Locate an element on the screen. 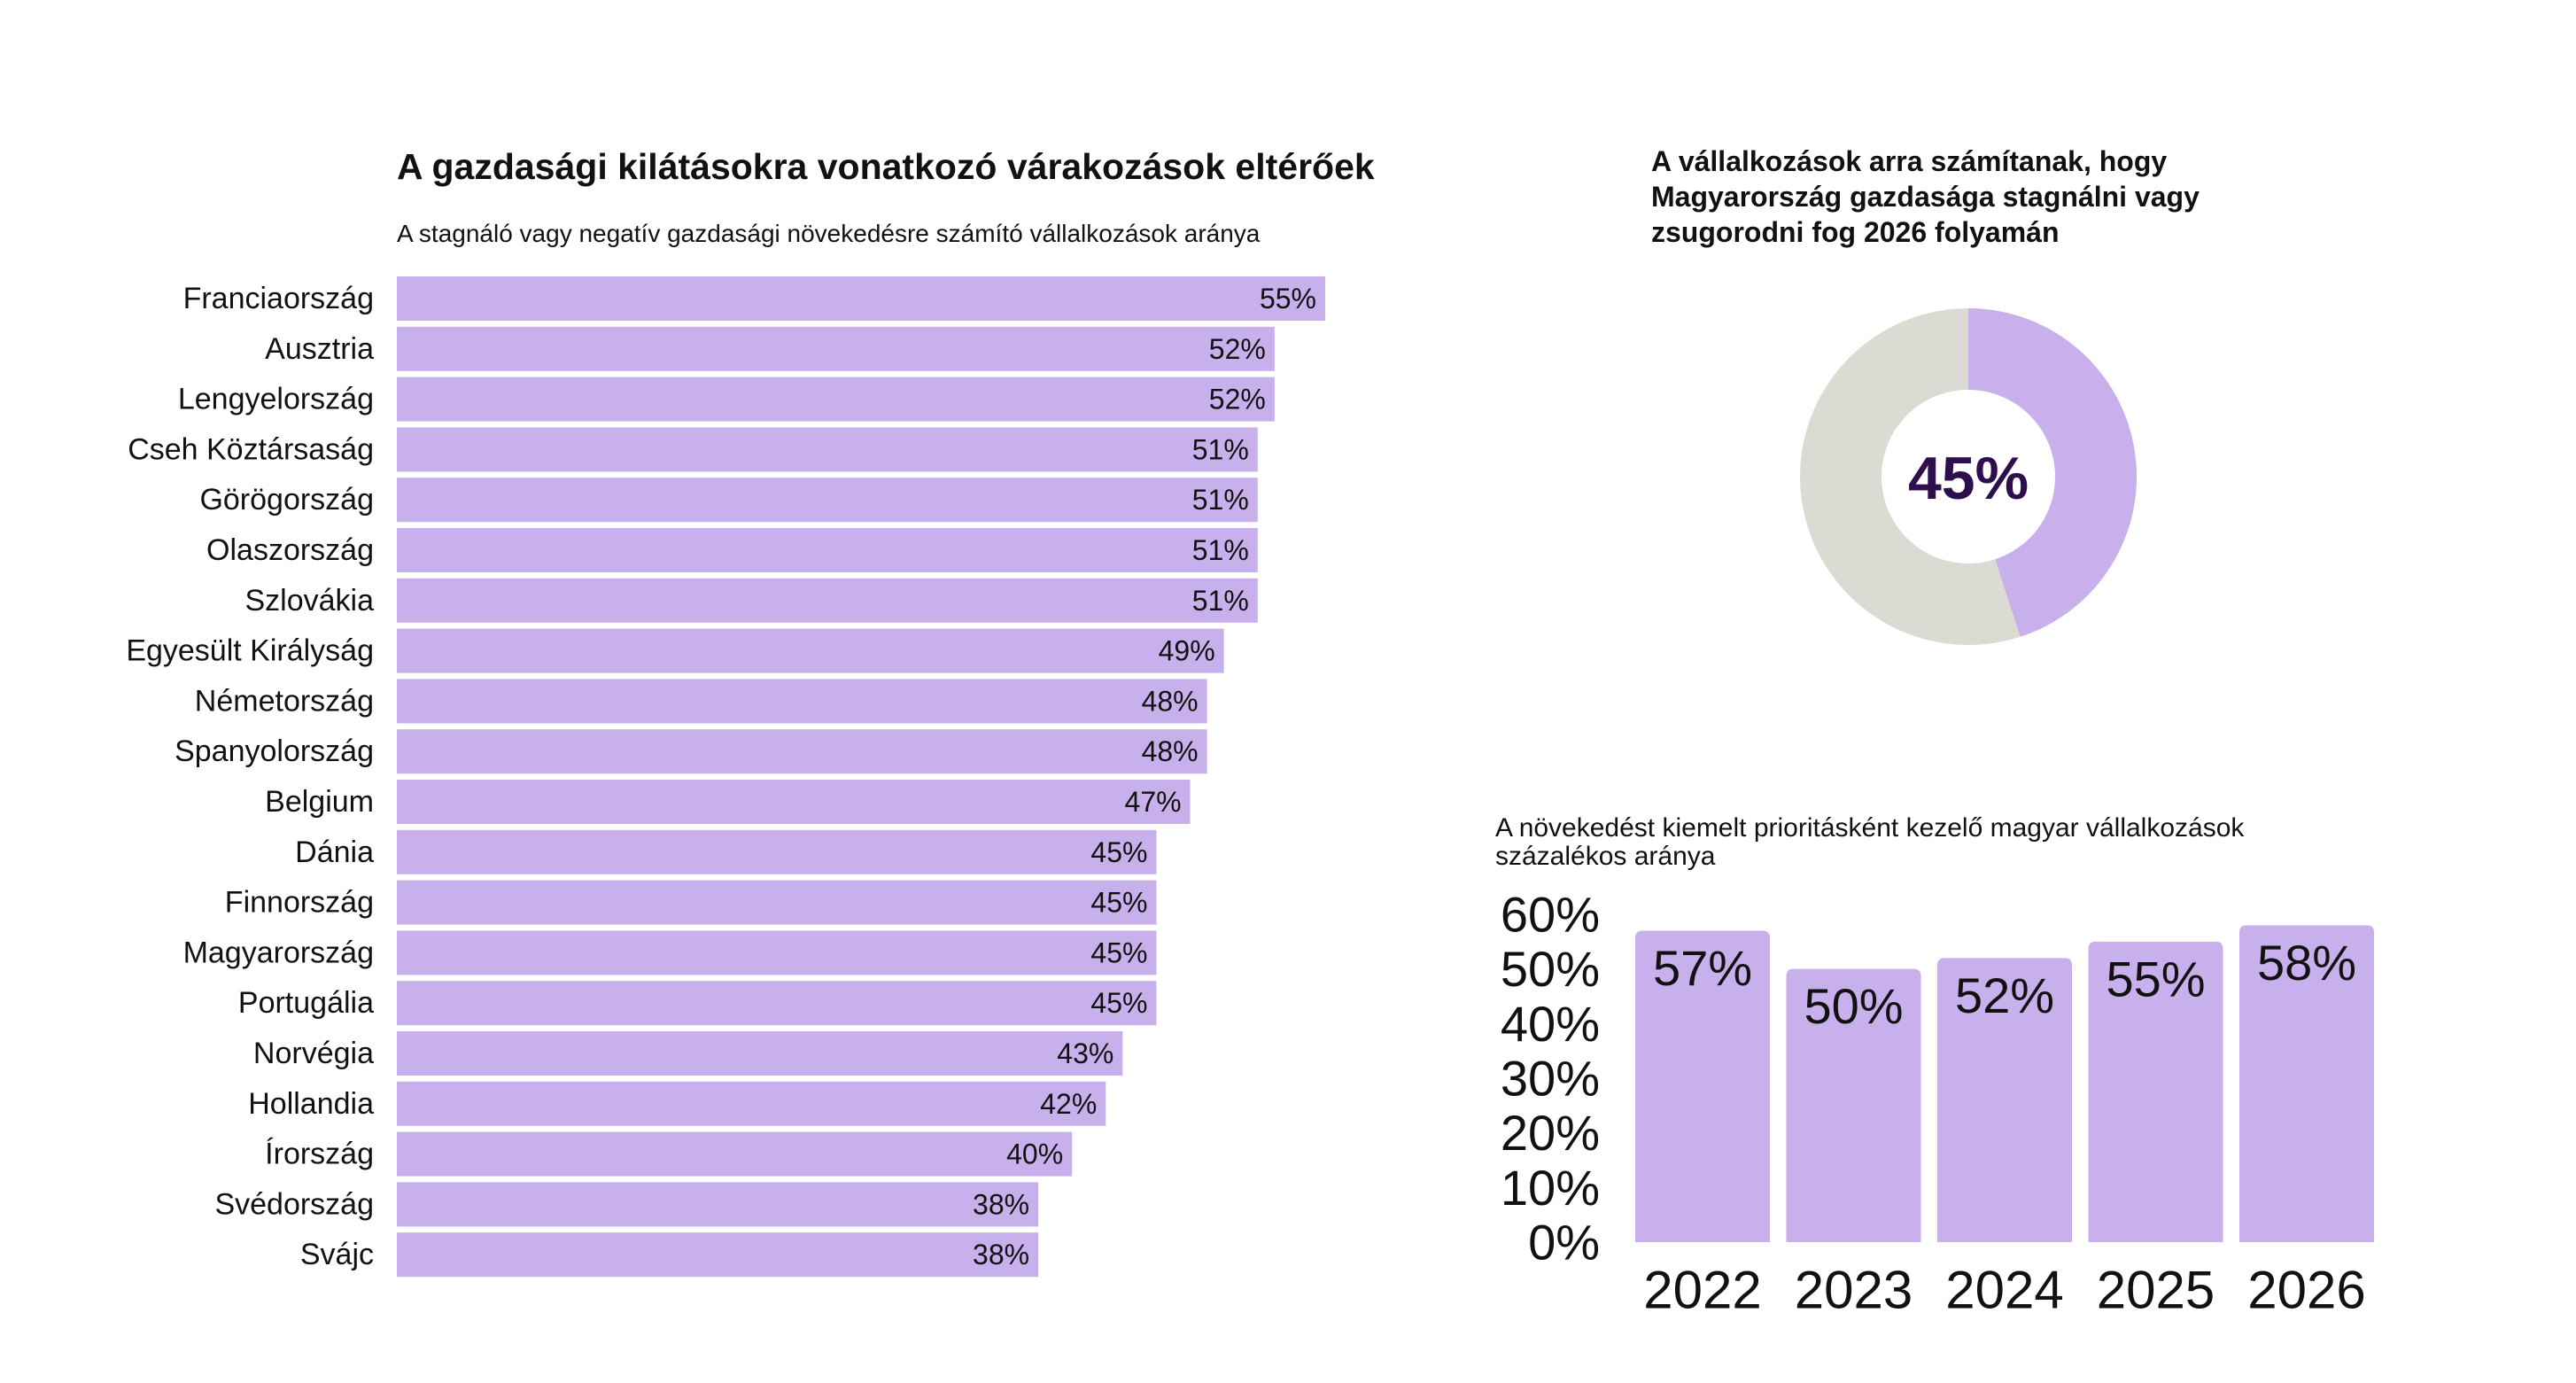  hbar-value-label-1: 52% is located at coordinates (1237, 349).